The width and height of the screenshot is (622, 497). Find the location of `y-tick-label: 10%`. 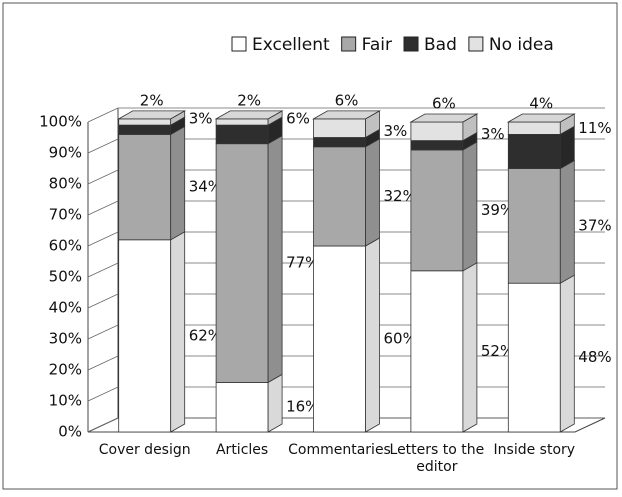

y-tick-label: 10% is located at coordinates (65, 401).